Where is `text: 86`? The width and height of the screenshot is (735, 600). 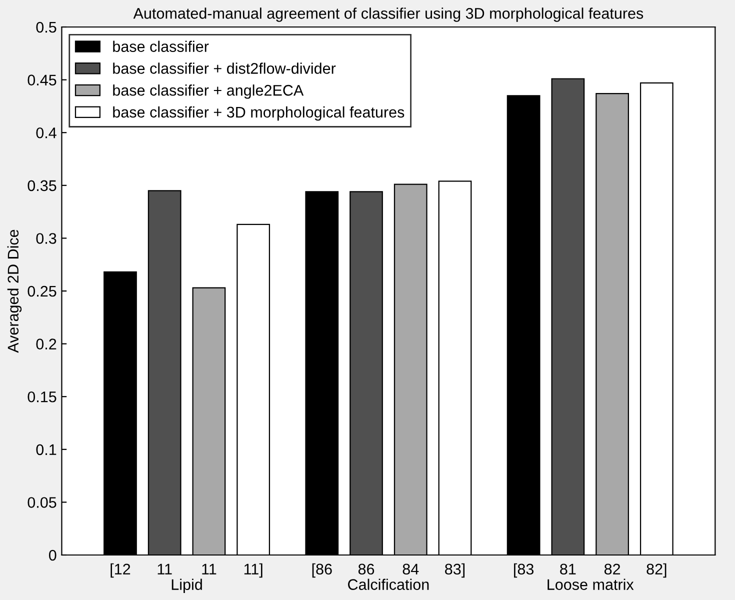 text: 86 is located at coordinates (366, 569).